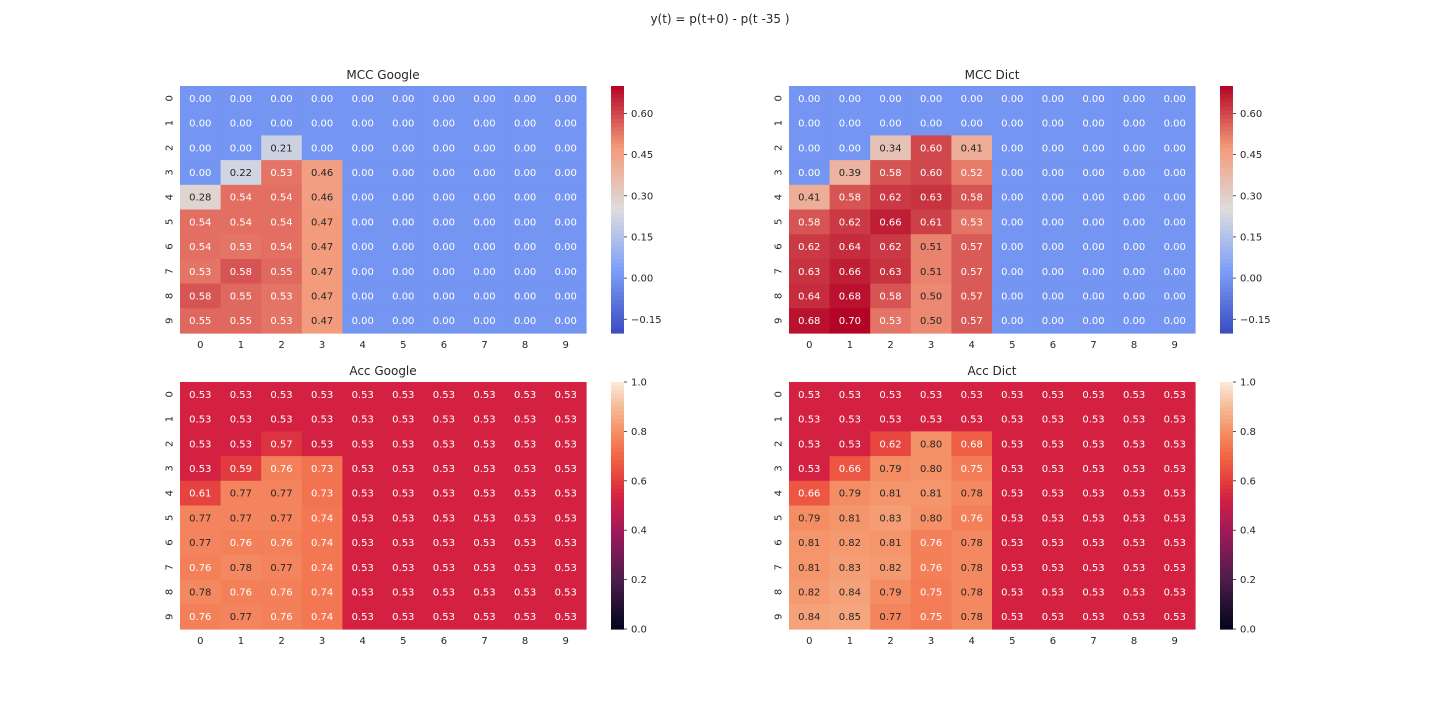 Image resolution: width=1440 pixels, height=720 pixels. I want to click on cell-value: 0.82, so click(850, 543).